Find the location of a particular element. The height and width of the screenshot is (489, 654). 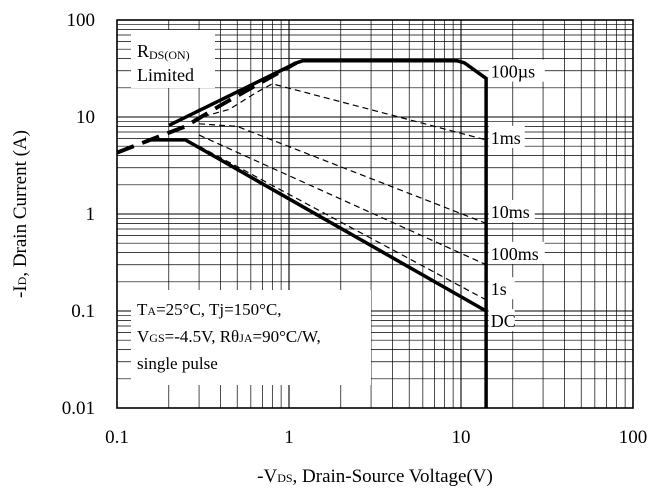

conditions-line1: TA=25°C, Tj=150°C, is located at coordinates (209, 309).